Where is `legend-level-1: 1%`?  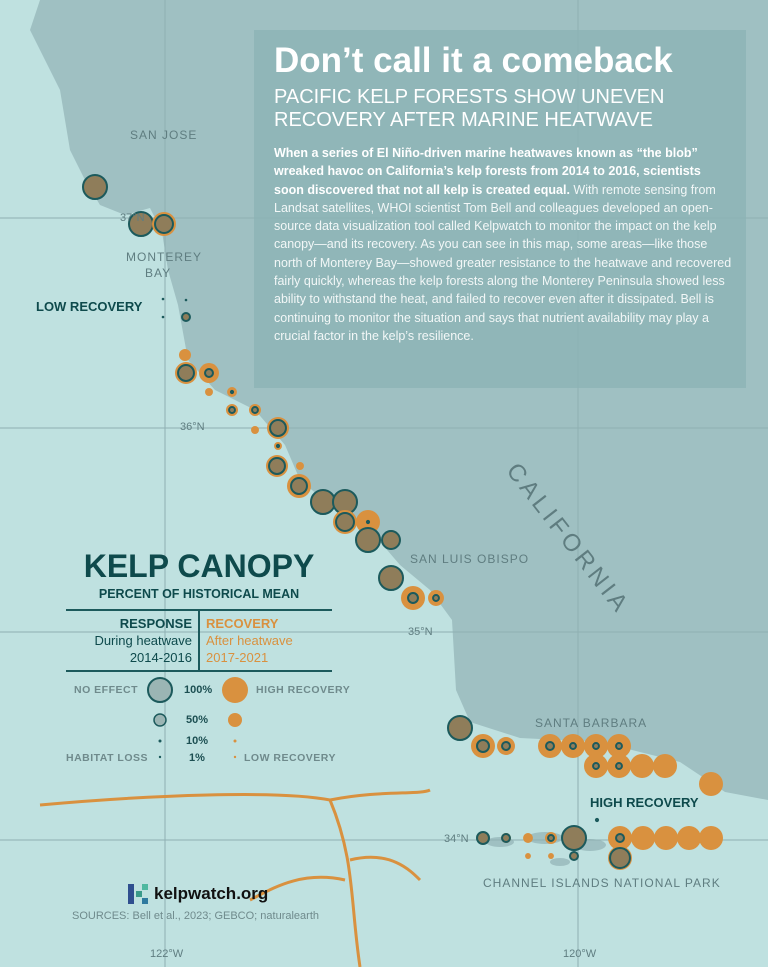
legend-level-1: 1% is located at coordinates (197, 758).